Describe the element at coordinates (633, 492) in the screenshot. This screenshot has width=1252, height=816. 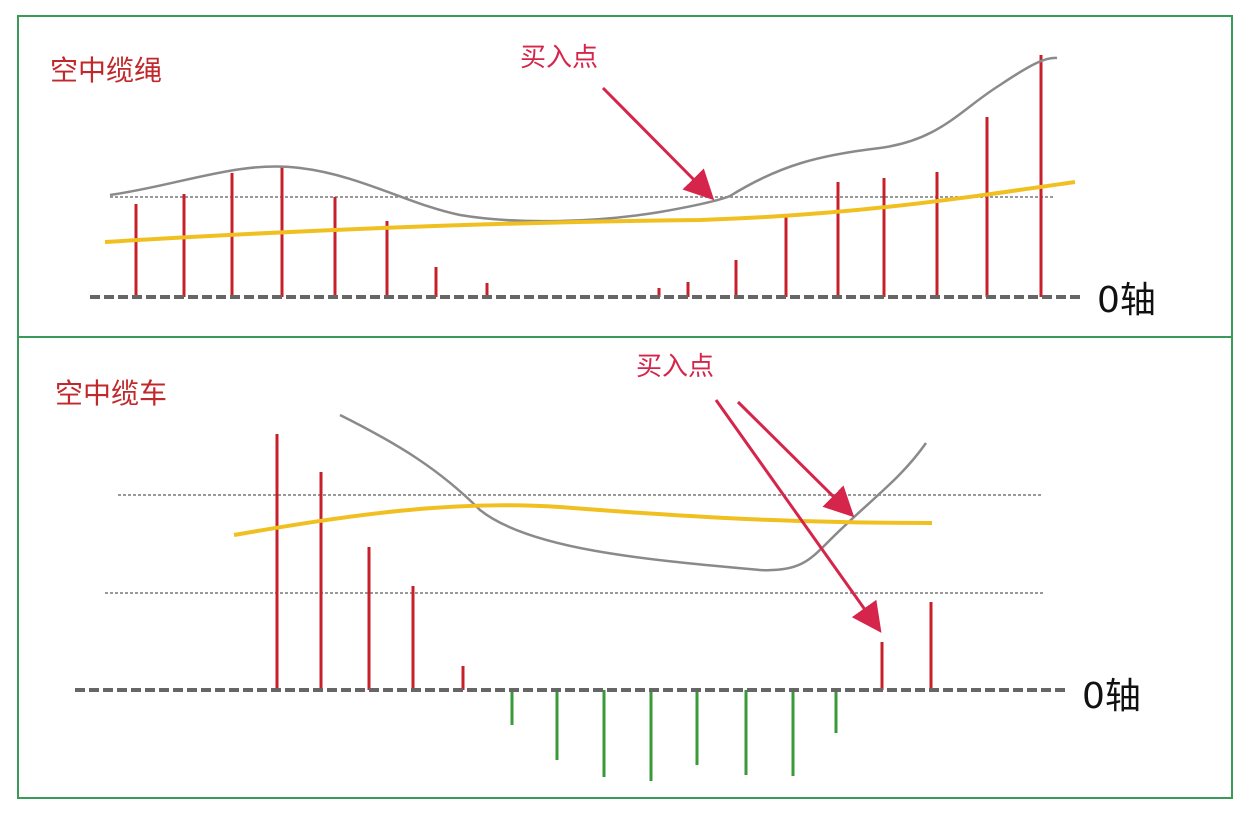
I see `dif-line` at that location.